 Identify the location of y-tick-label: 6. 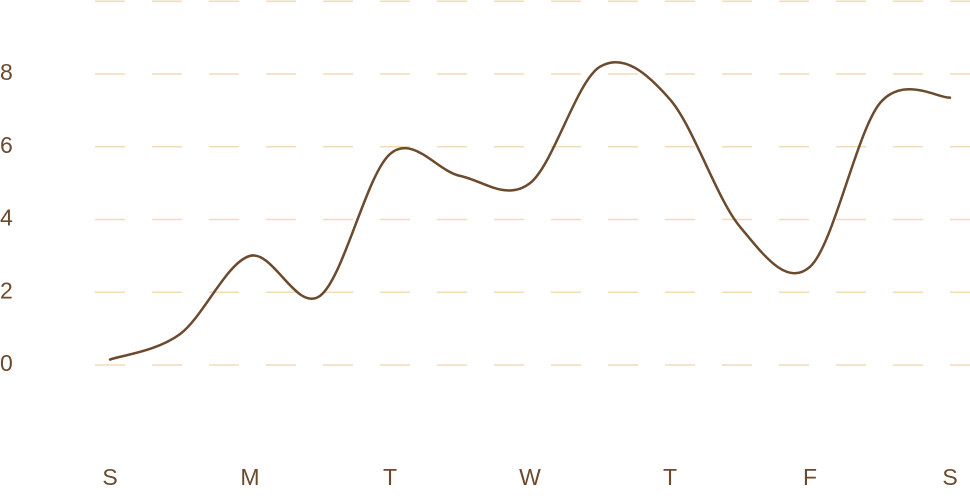
(6, 145).